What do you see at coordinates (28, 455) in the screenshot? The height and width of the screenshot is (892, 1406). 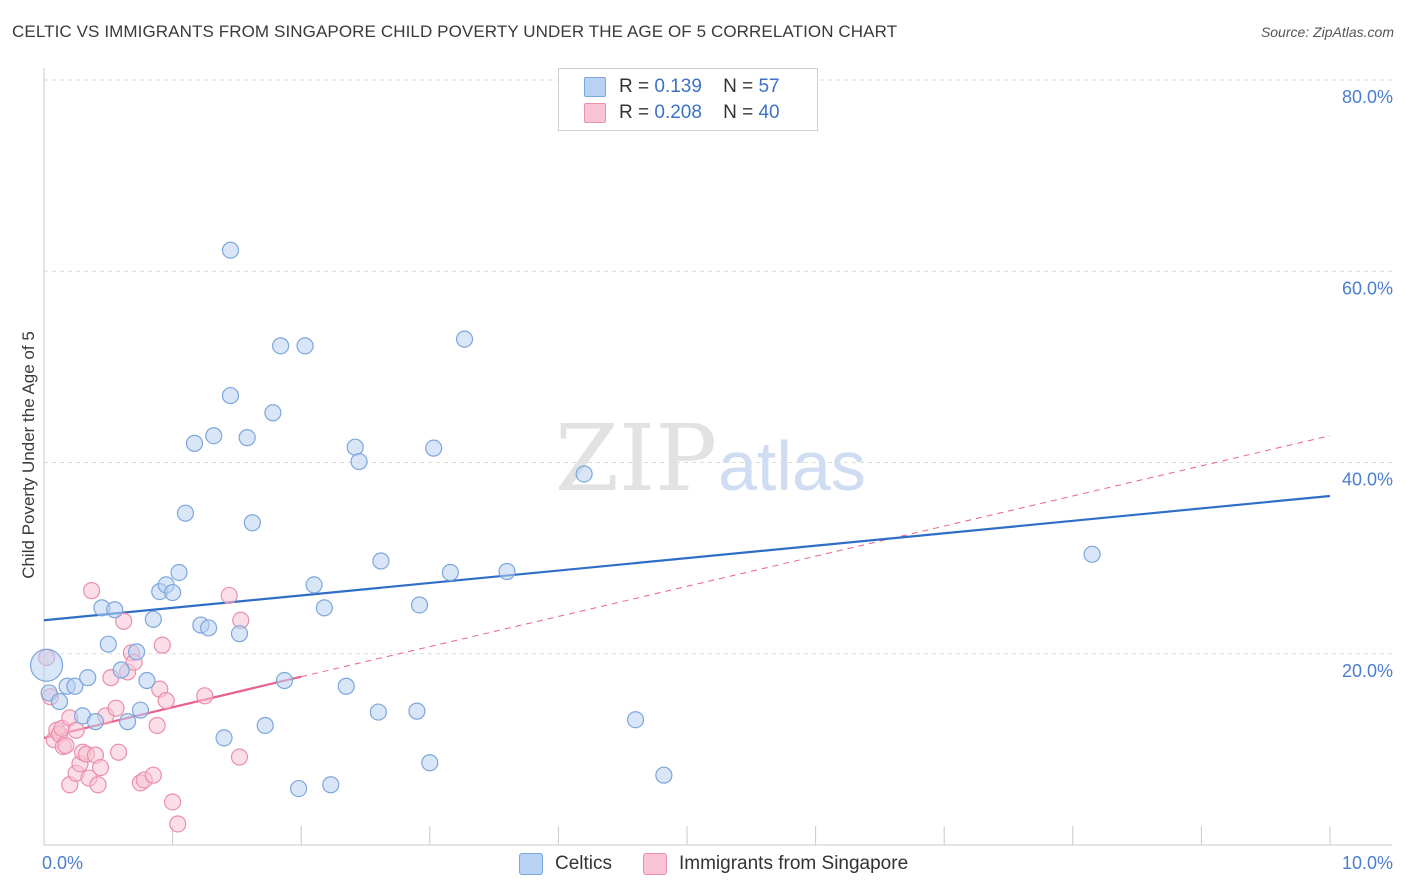 I see `y-axis-label: Child Poverty Under the Age of 5` at bounding box center [28, 455].